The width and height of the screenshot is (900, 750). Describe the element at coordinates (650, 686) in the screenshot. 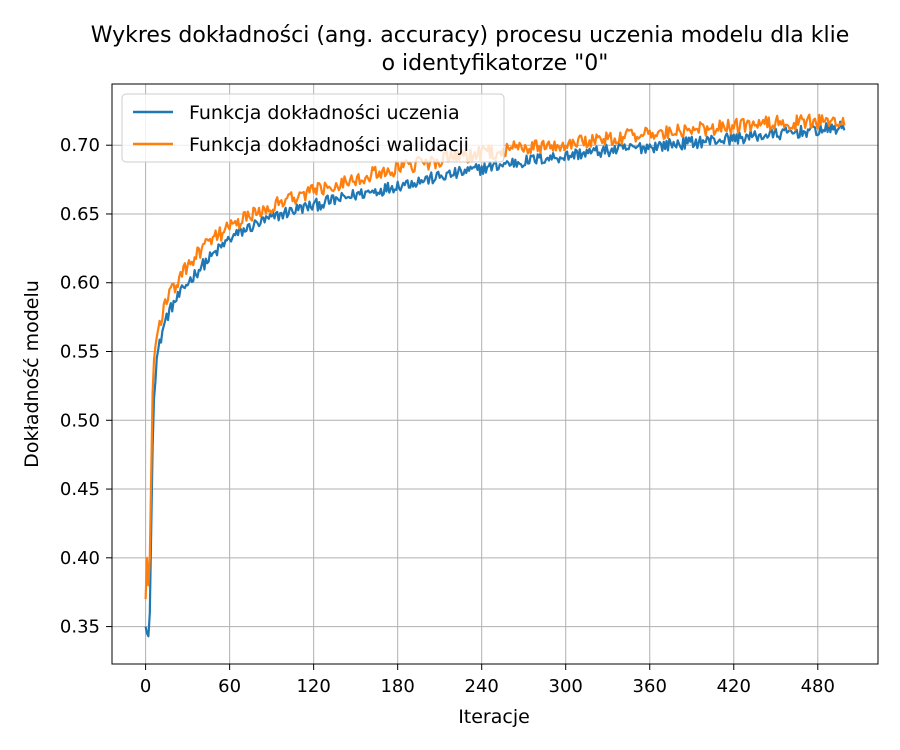

I see `x-tick-label: 360` at that location.